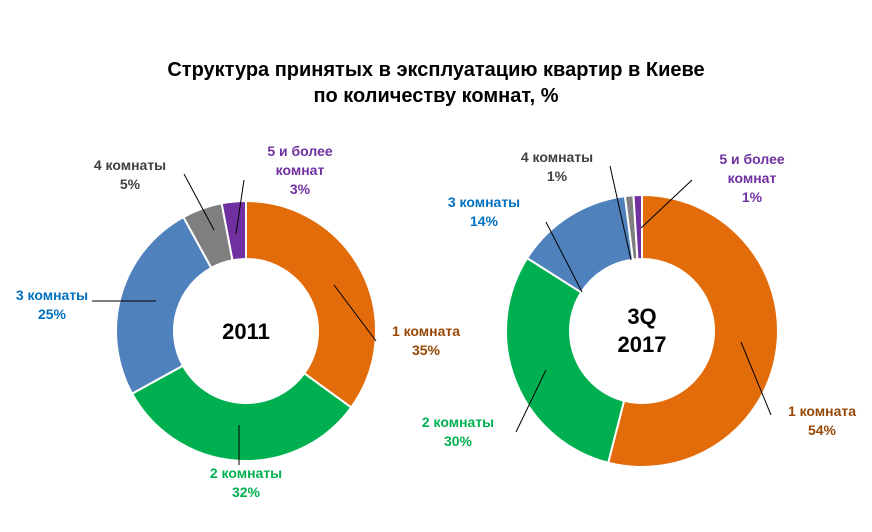 The image size is (872, 532). I want to click on data-label-pct: 35%, so click(426, 350).